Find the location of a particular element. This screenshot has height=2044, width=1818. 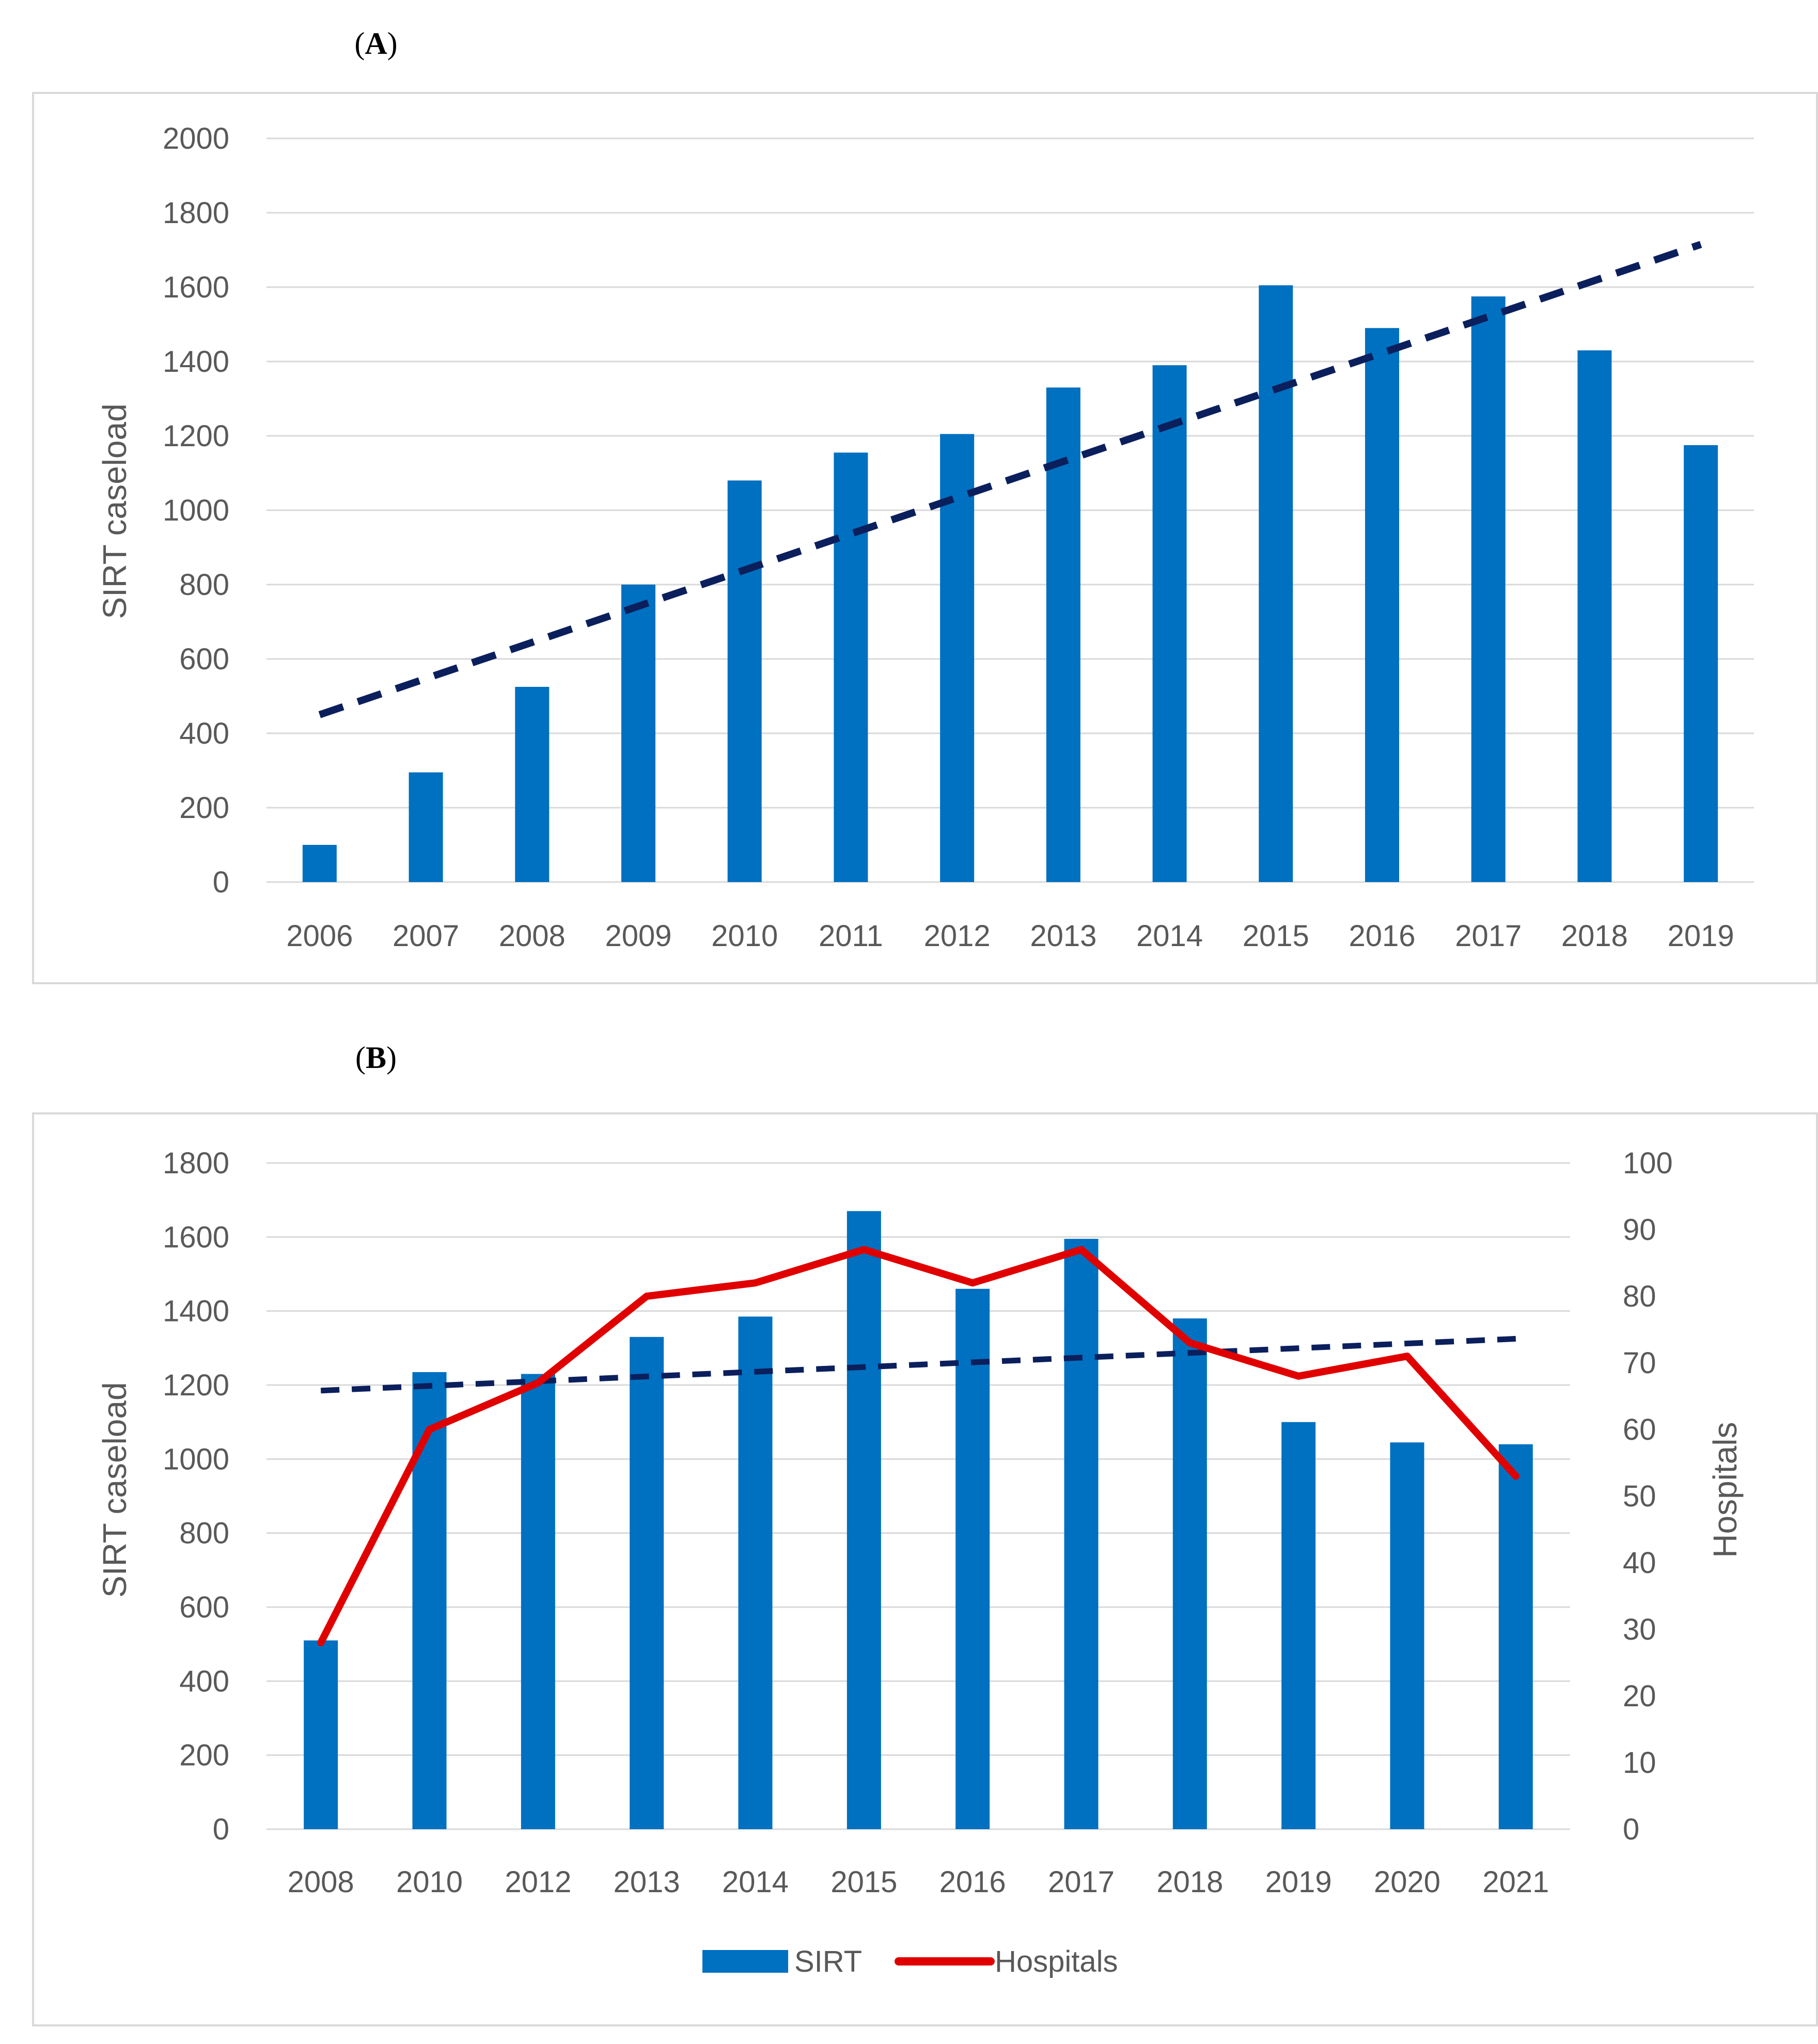

chart-b-x-tick-label: 2014 is located at coordinates (756, 1882).